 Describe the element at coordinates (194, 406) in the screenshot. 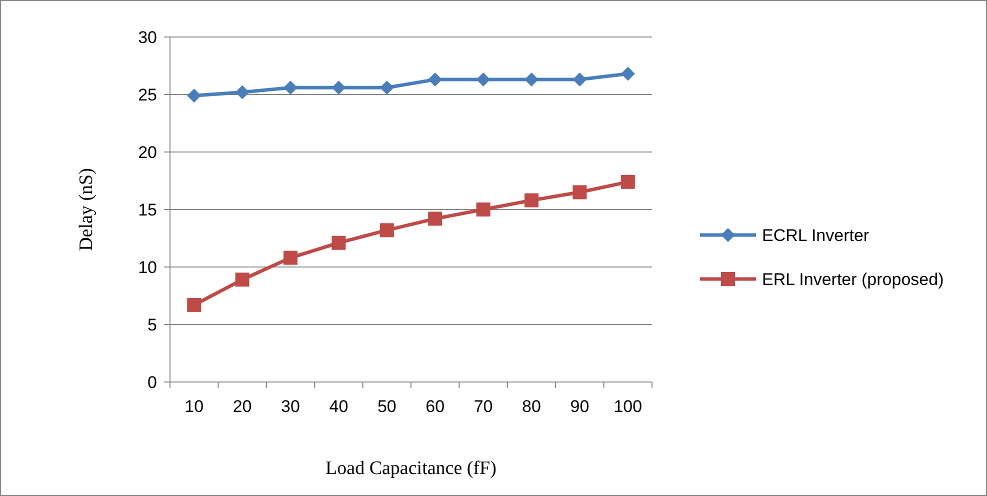

I see `x-tick-label: 10` at that location.